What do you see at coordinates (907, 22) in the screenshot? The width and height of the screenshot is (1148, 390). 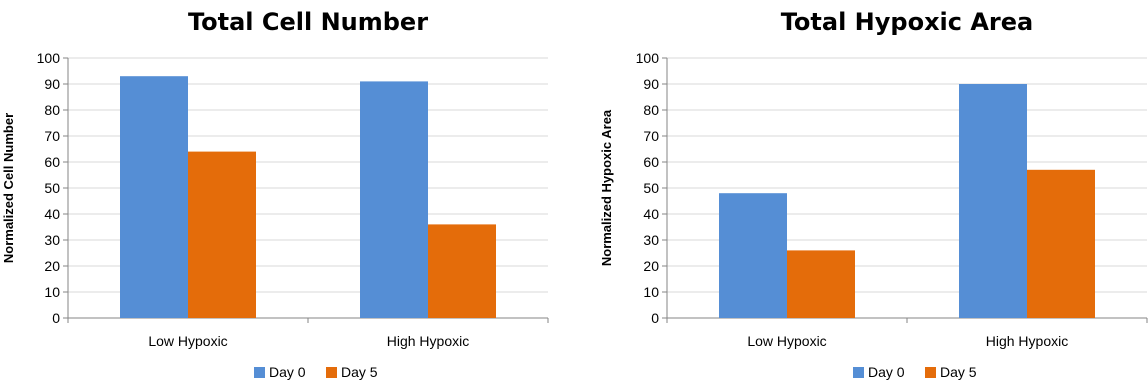 I see `chart-title: Total Hypoxic Area` at bounding box center [907, 22].